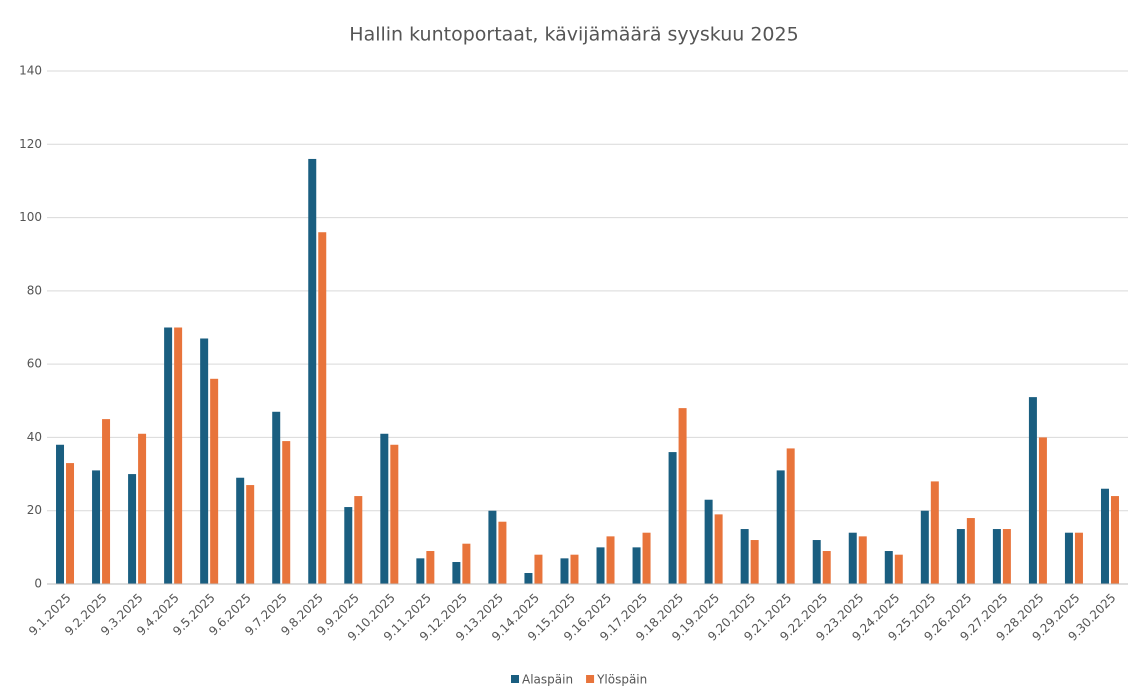  Describe the element at coordinates (34, 290) in the screenshot. I see `y-tick-label: 80` at that location.